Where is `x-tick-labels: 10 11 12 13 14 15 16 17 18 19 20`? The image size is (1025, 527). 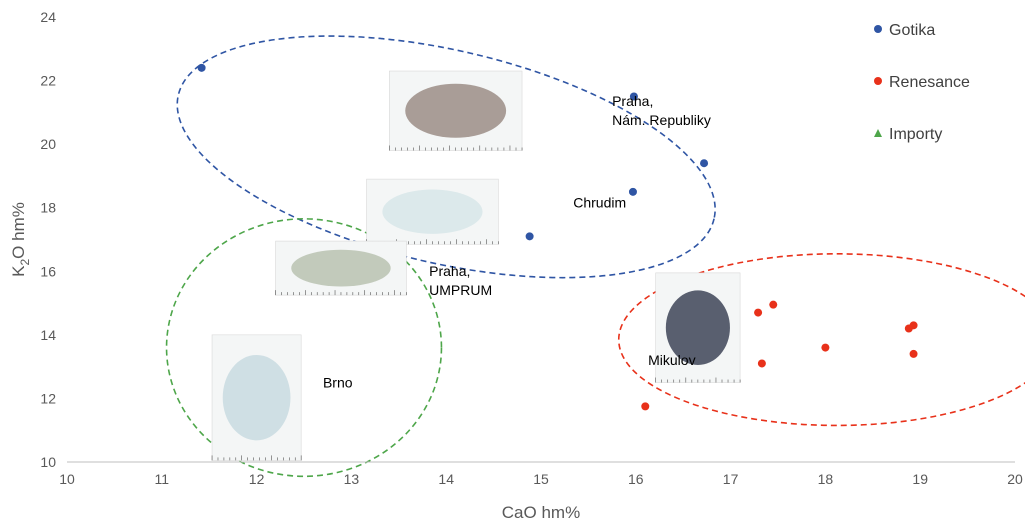 x-tick-labels: 10 11 12 13 14 15 16 17 18 19 20 is located at coordinates (541, 479).